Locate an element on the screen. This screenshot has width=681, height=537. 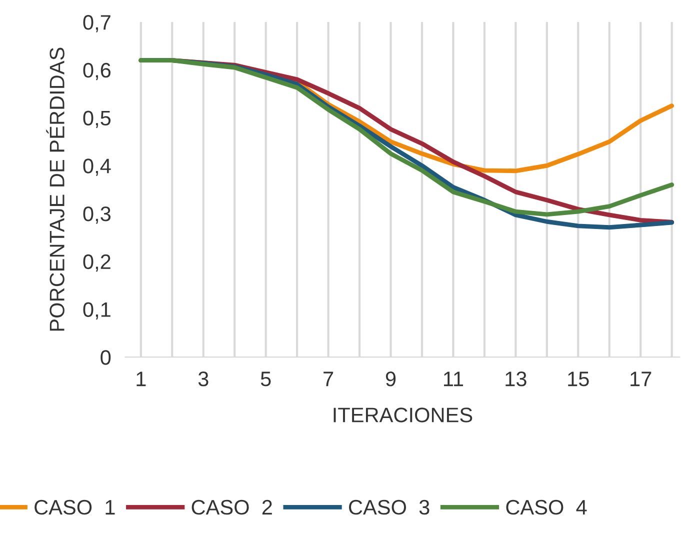
legend-label: CASO 1 is located at coordinates (74, 507).